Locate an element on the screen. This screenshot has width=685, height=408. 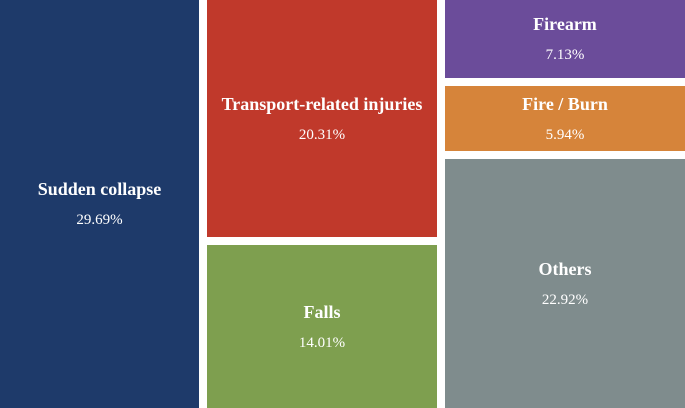
tile-label: Sudden collapse is located at coordinates (99, 189).